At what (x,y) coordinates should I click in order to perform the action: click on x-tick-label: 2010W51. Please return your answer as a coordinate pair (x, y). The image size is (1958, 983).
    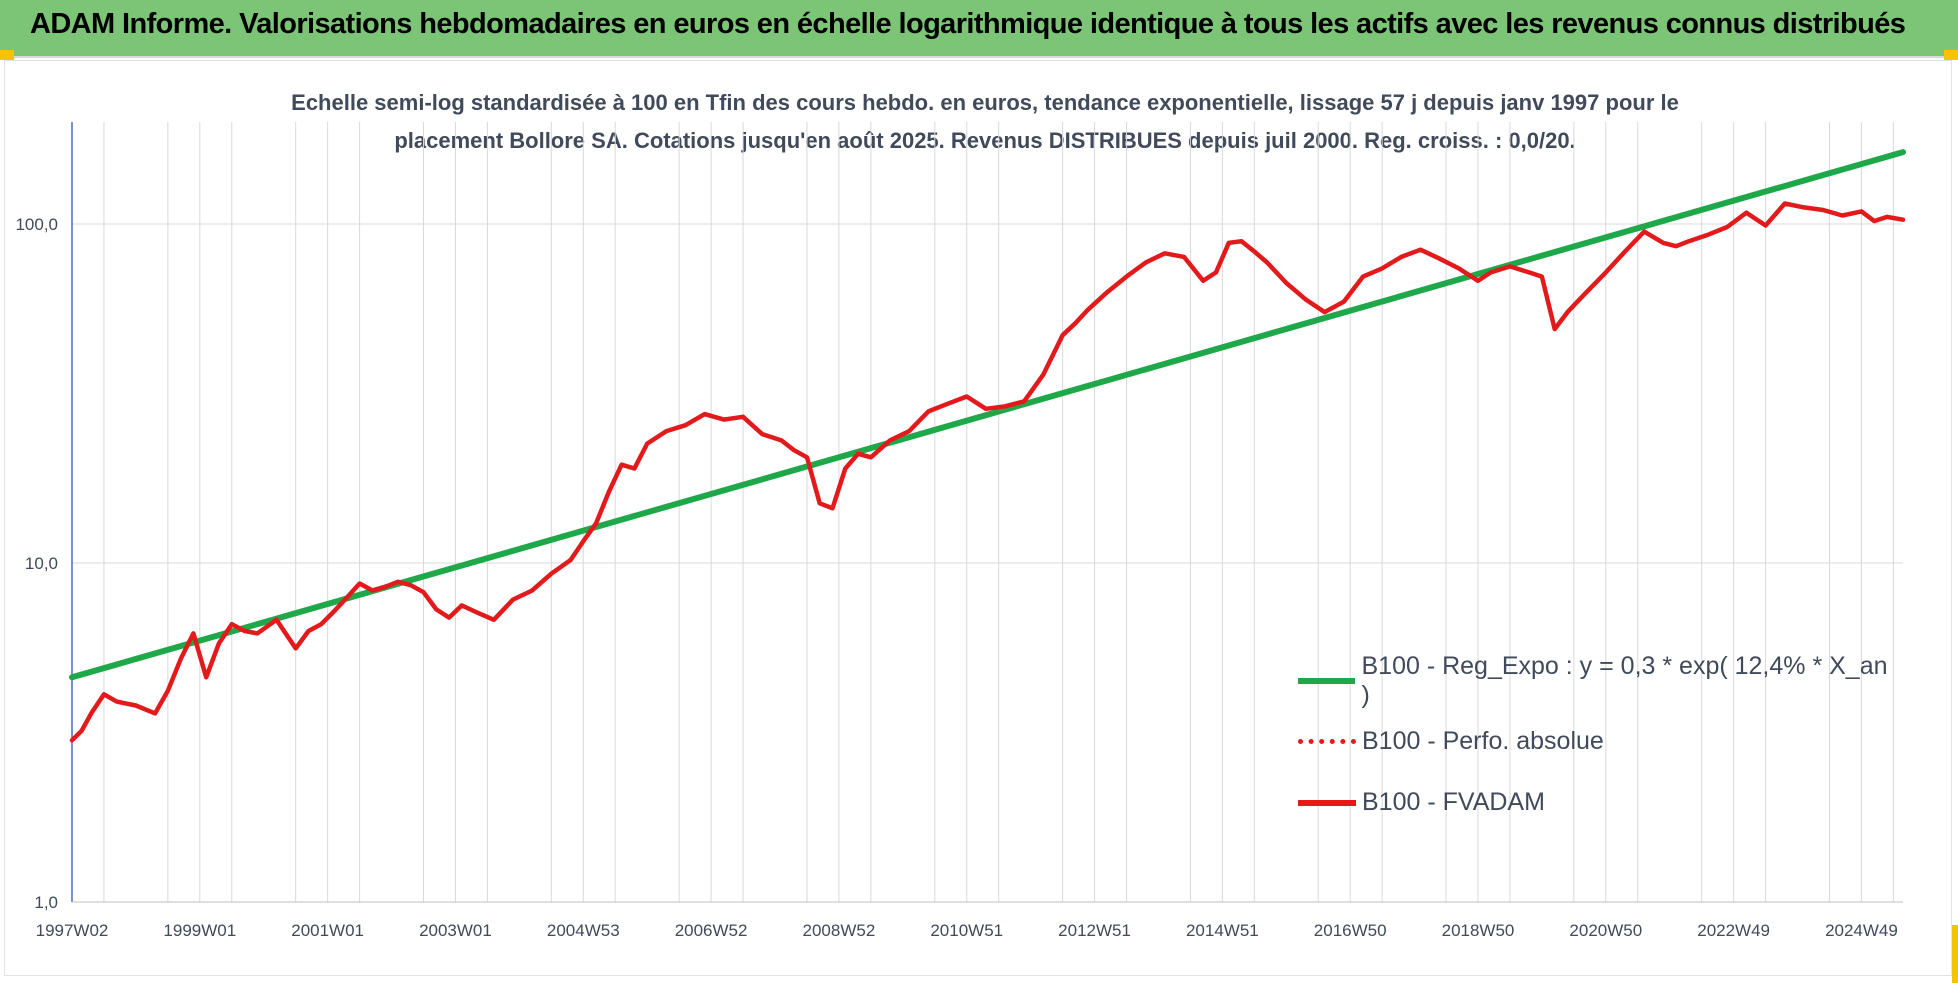
    Looking at the image, I should click on (966, 930).